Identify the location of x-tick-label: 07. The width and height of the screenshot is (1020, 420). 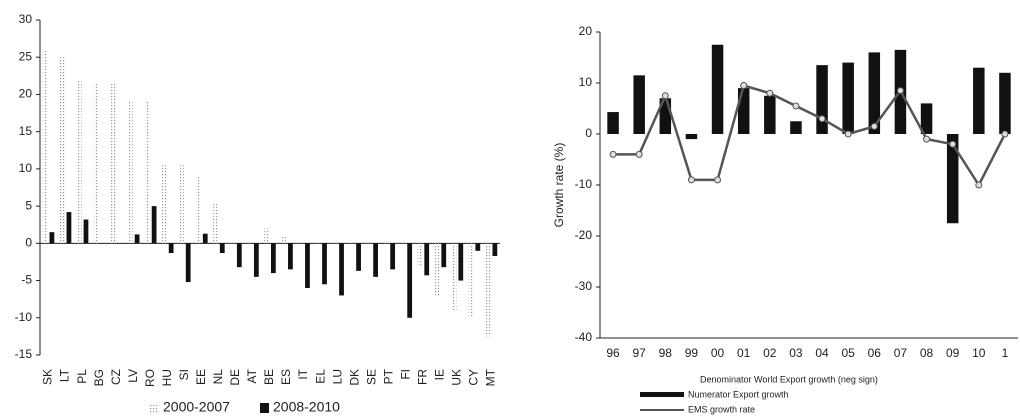
(901, 353).